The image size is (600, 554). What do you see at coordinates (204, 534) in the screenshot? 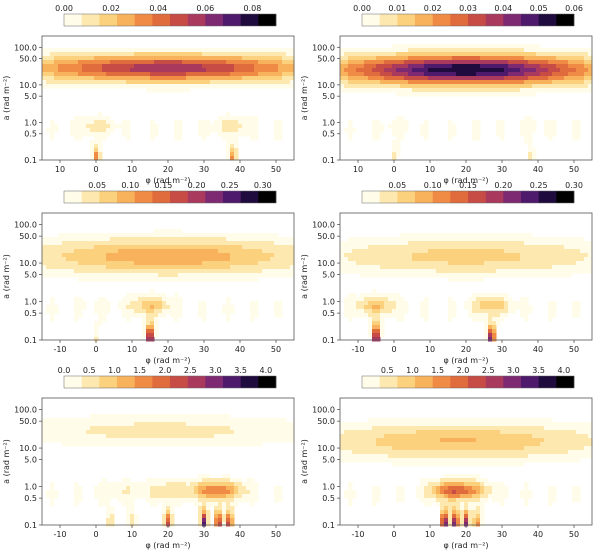
I see `x-tick-label: 30` at bounding box center [204, 534].